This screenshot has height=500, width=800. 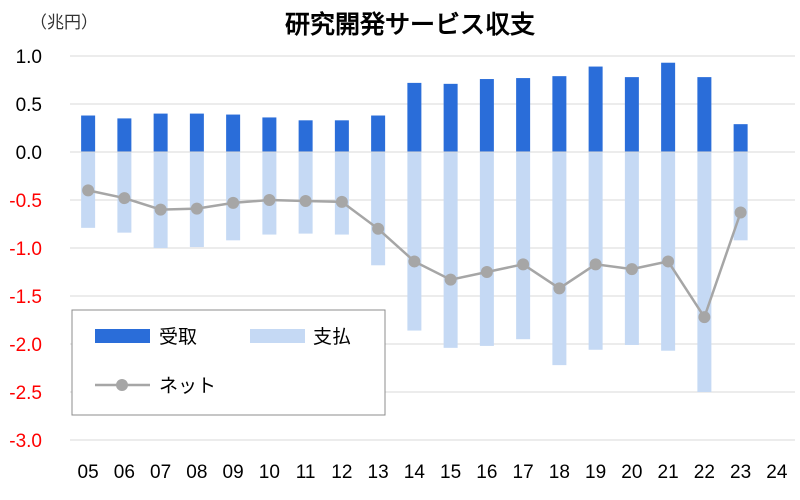 I want to click on y-tick-label: -1.5, so click(x=25, y=297).